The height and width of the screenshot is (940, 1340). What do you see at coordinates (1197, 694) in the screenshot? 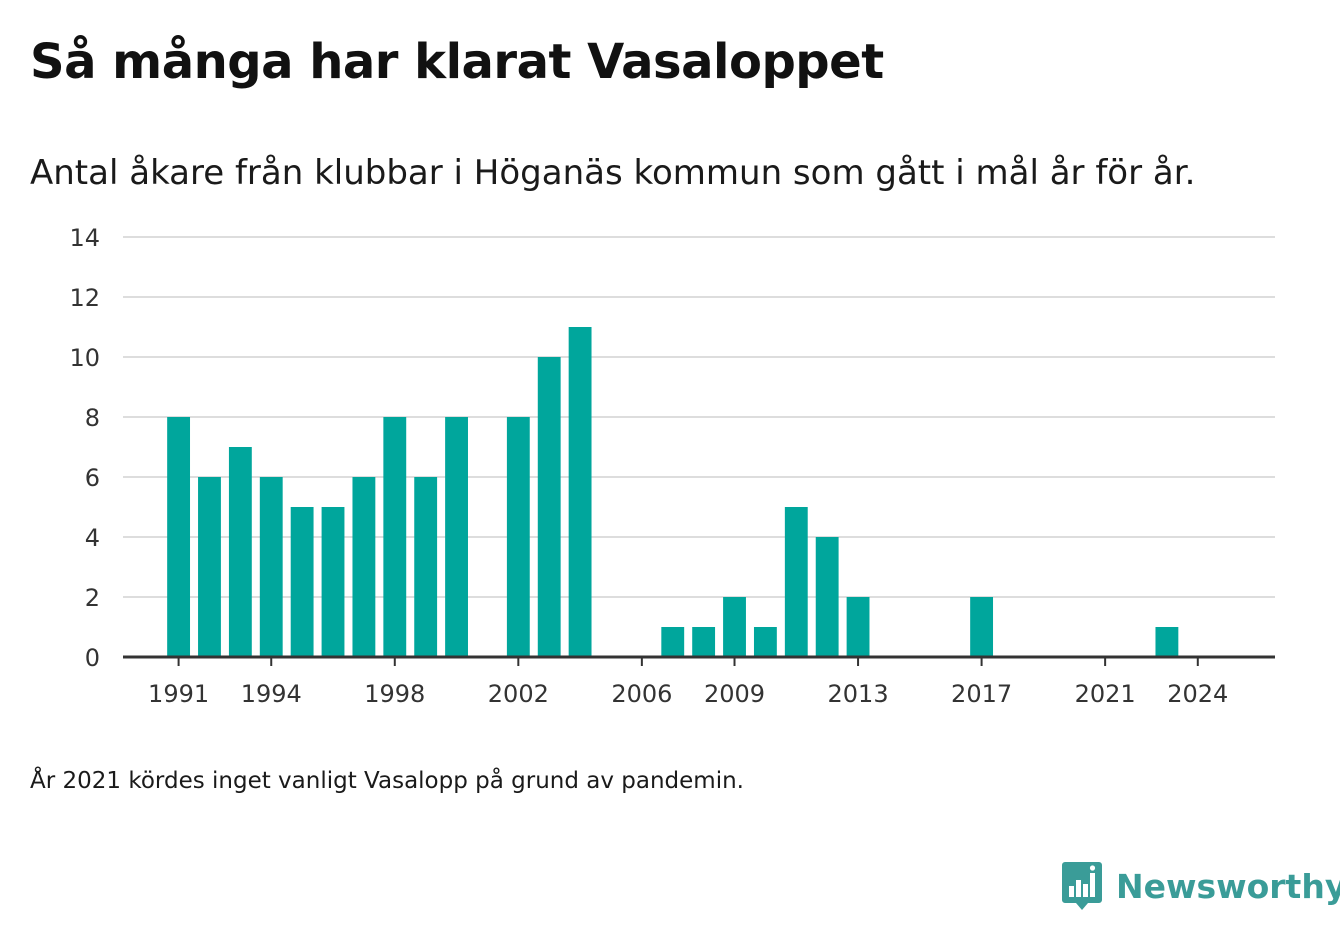
I see `x-tick-label: 2024` at bounding box center [1197, 694].